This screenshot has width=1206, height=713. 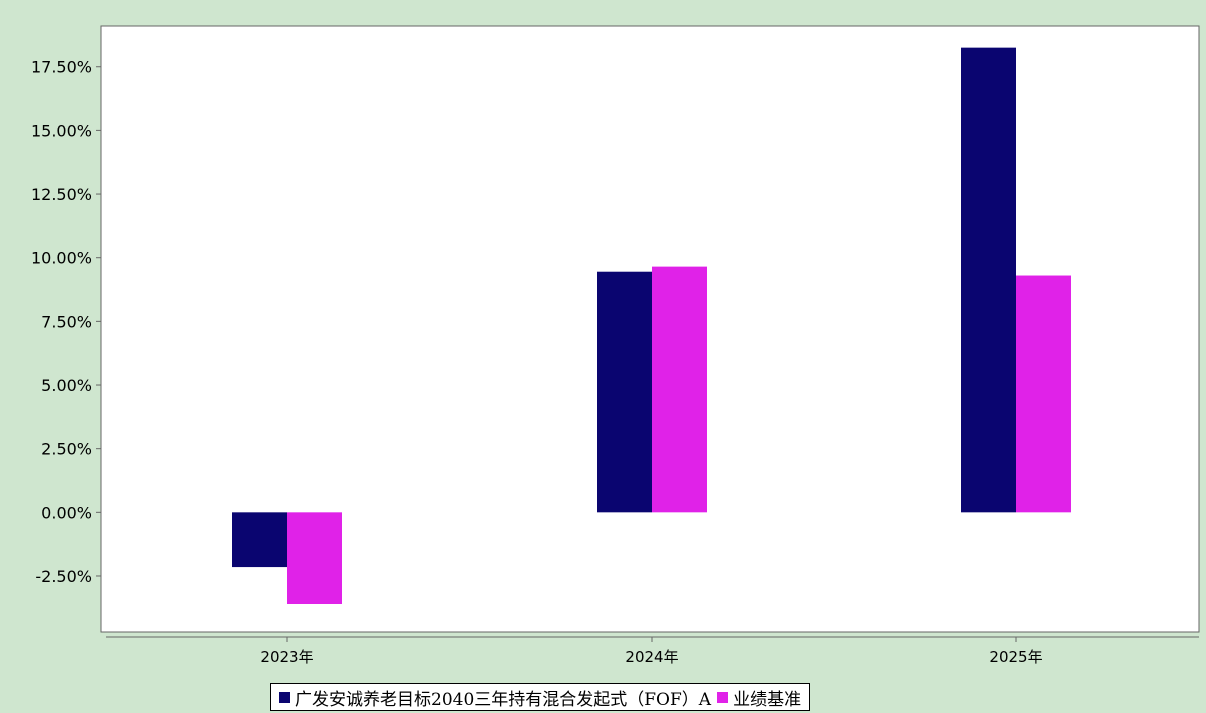 What do you see at coordinates (259, 540) in the screenshot?
I see `bar-series-1-2023年` at bounding box center [259, 540].